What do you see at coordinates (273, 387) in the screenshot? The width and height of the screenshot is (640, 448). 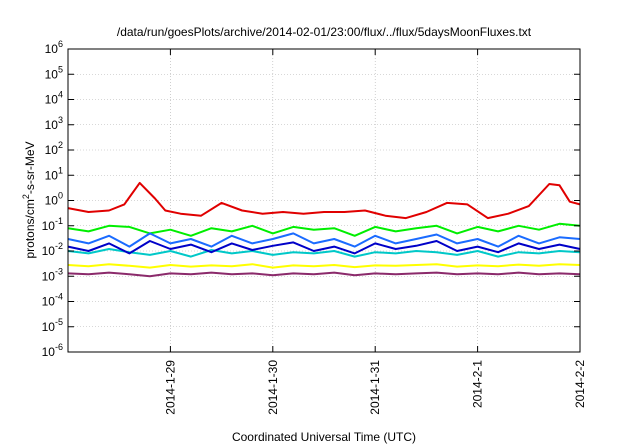 I see `x-tick-label: 2014-1-30` at bounding box center [273, 387].